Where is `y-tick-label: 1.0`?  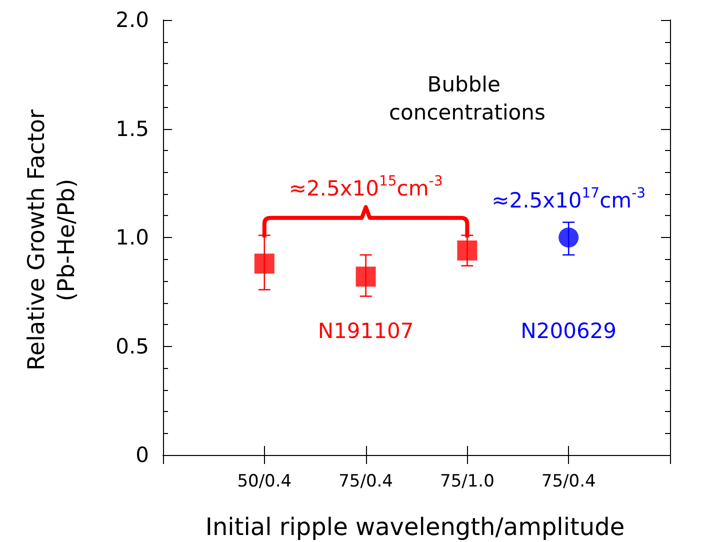 y-tick-label: 1.0 is located at coordinates (132, 238).